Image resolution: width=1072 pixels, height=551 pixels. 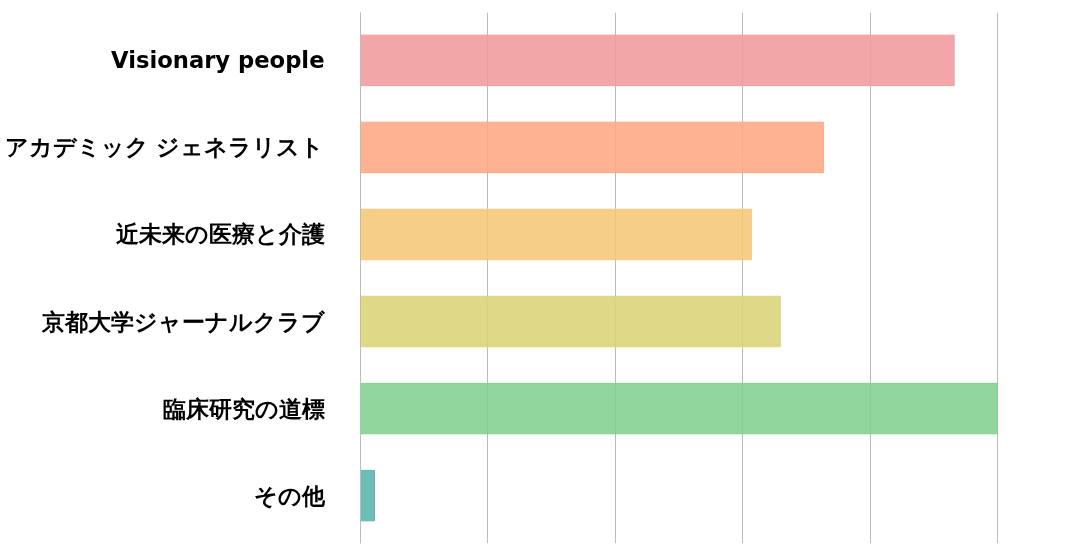 What do you see at coordinates (164, 147) in the screenshot?
I see `y-tick-label: アカデミック ジェネラリスト` at bounding box center [164, 147].